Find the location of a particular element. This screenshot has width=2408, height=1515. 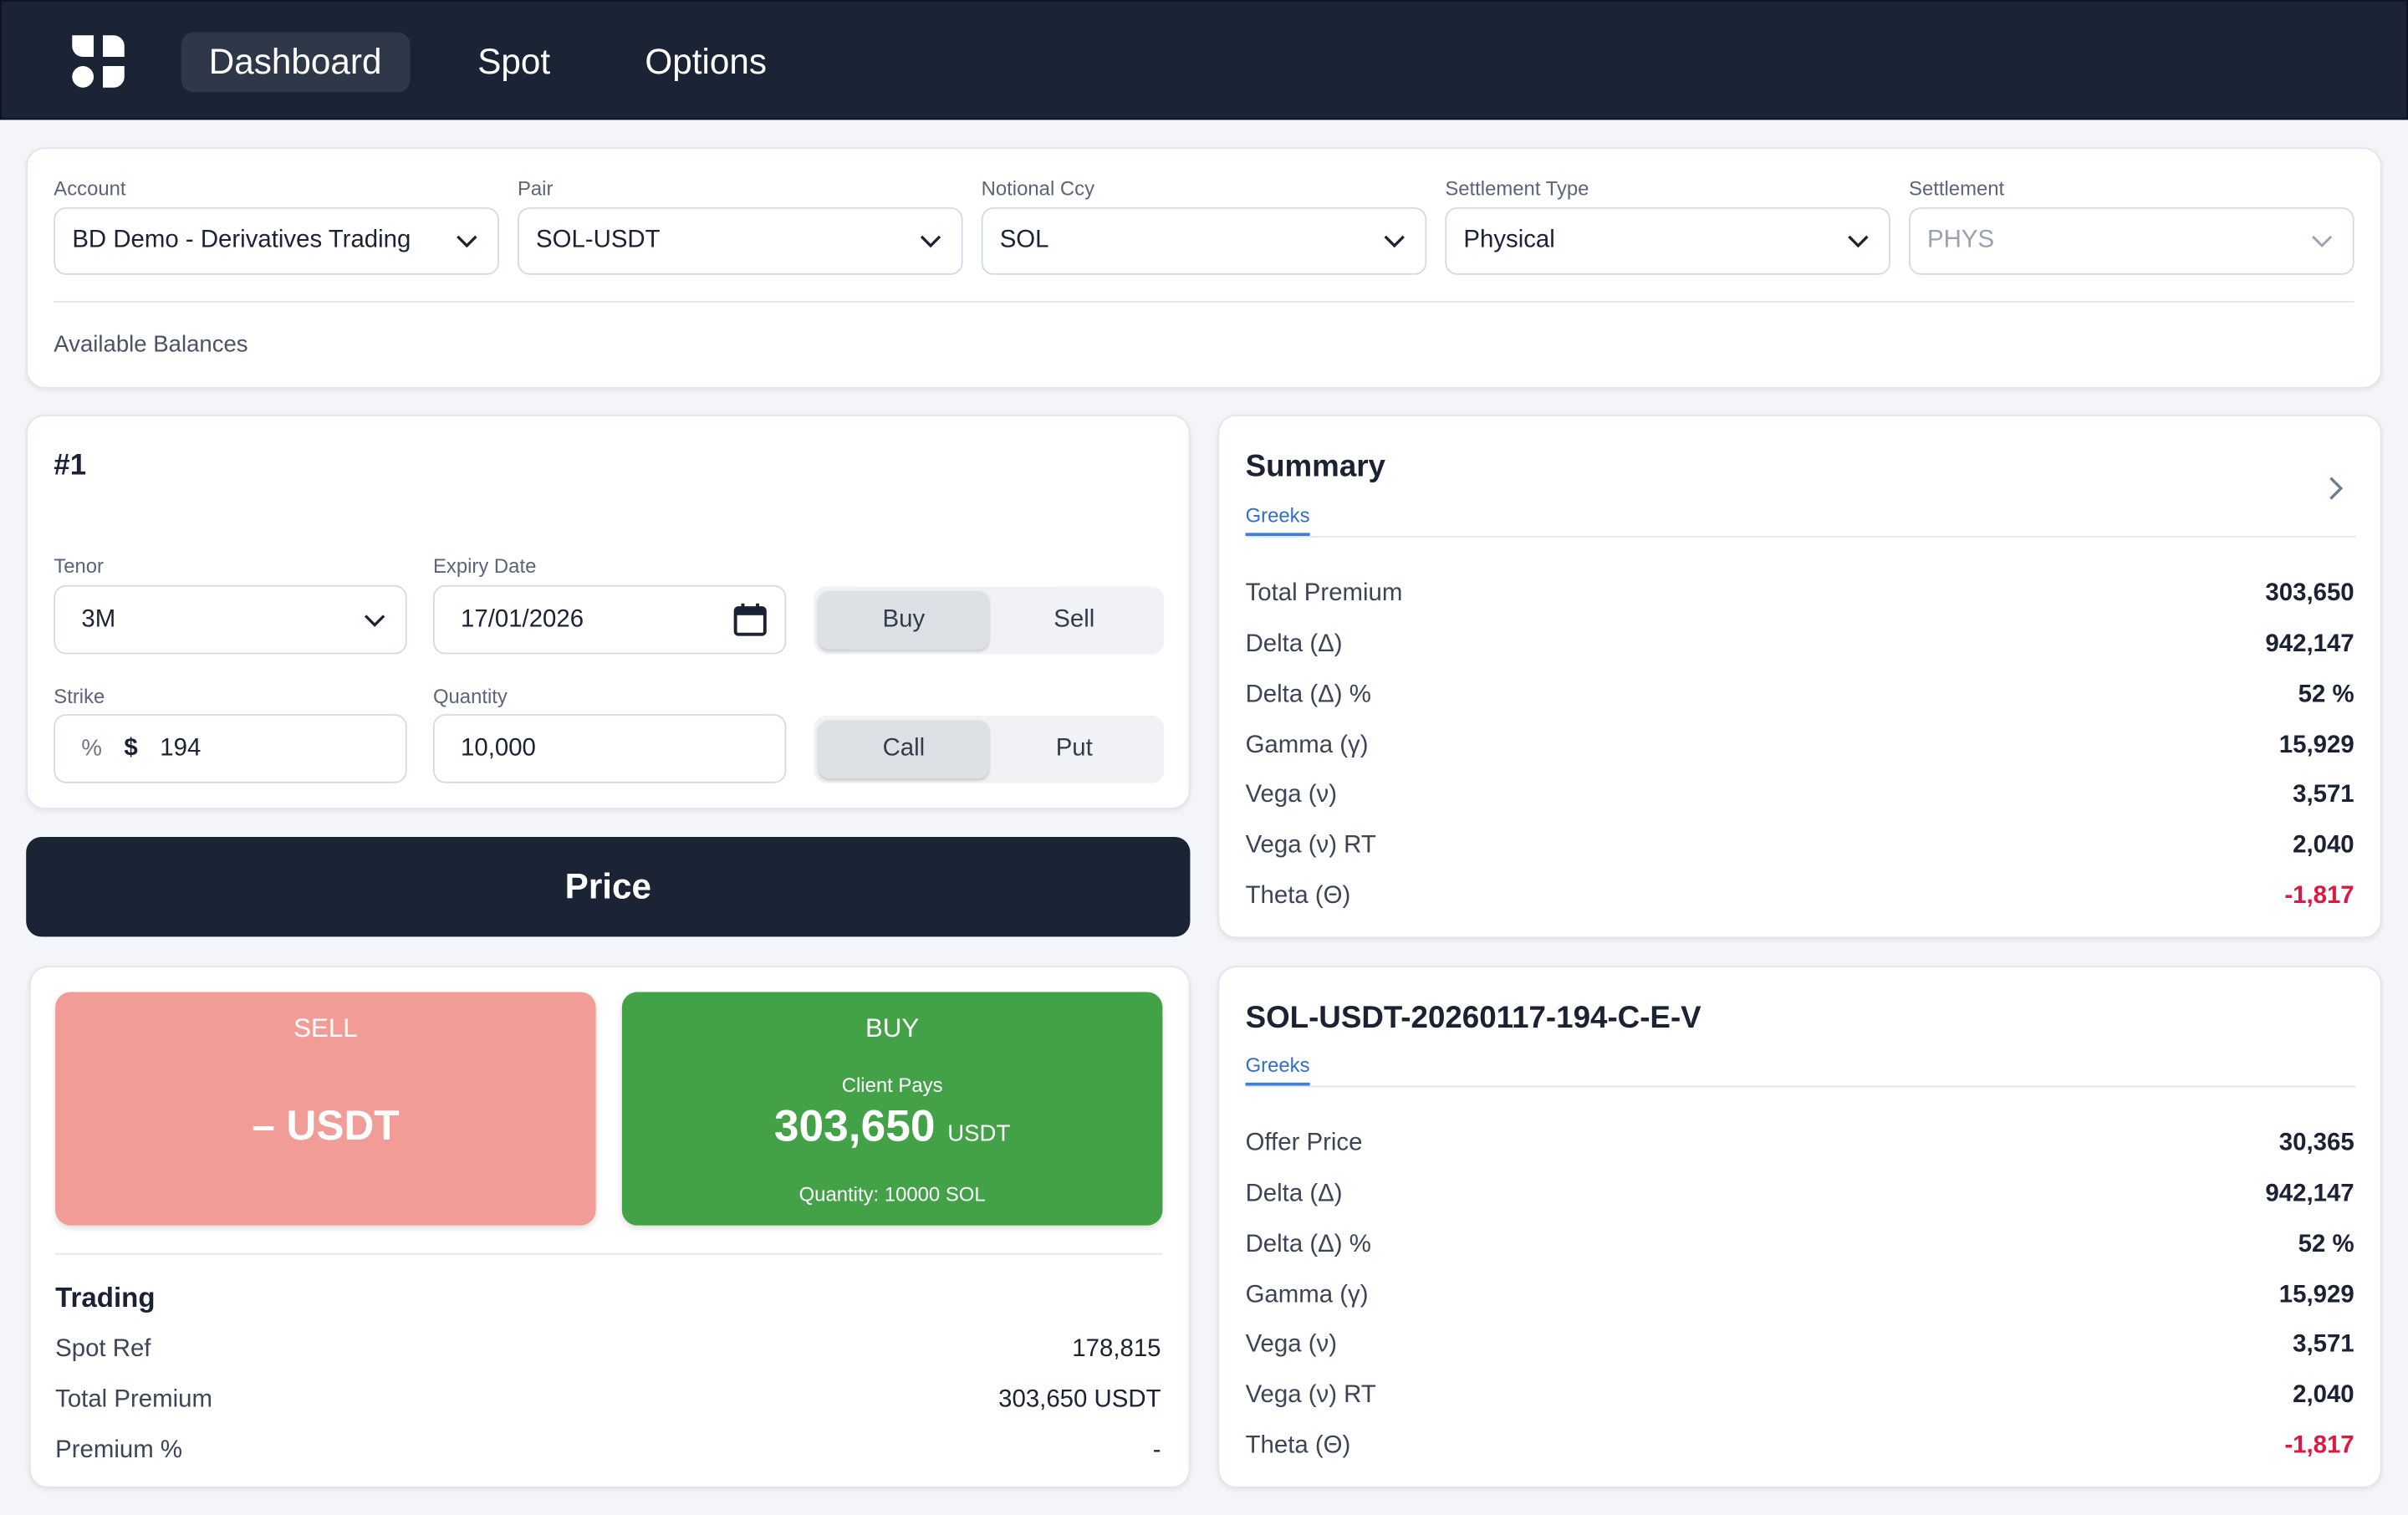

side-toggle: Buy Sell is located at coordinates (990, 620).